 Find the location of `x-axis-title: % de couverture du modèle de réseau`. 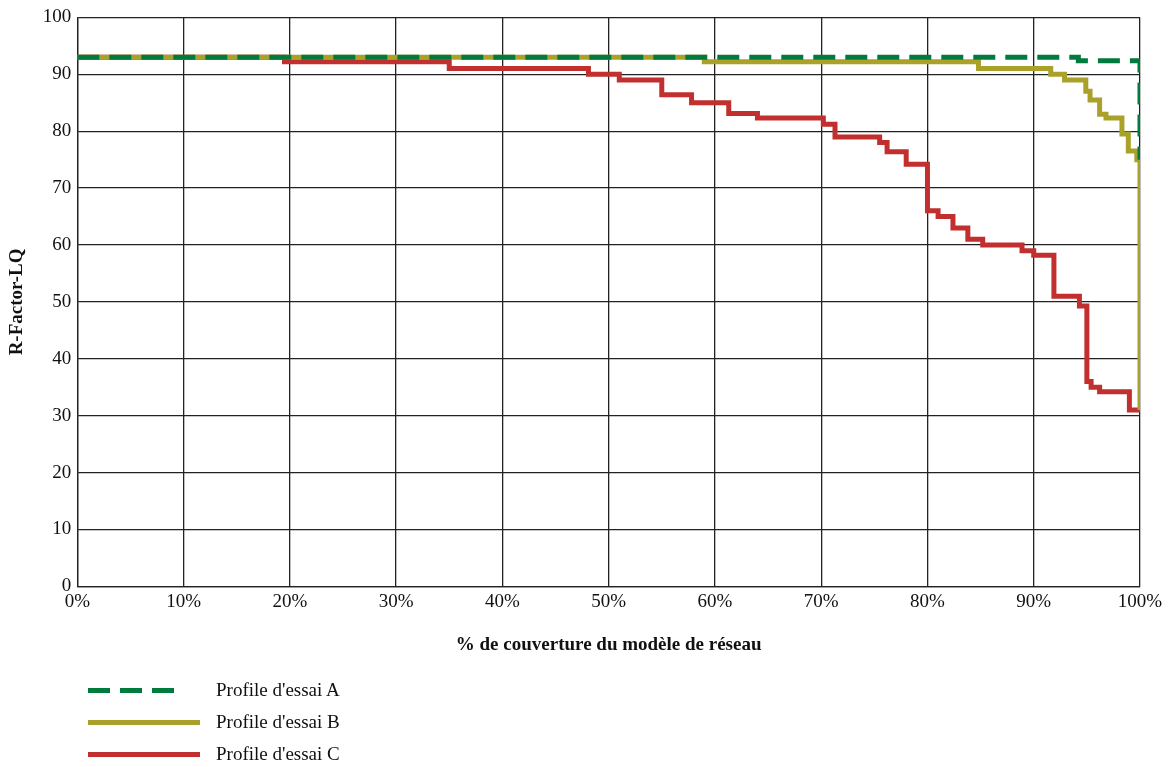

x-axis-title: % de couverture du modèle de réseau is located at coordinates (608, 643).